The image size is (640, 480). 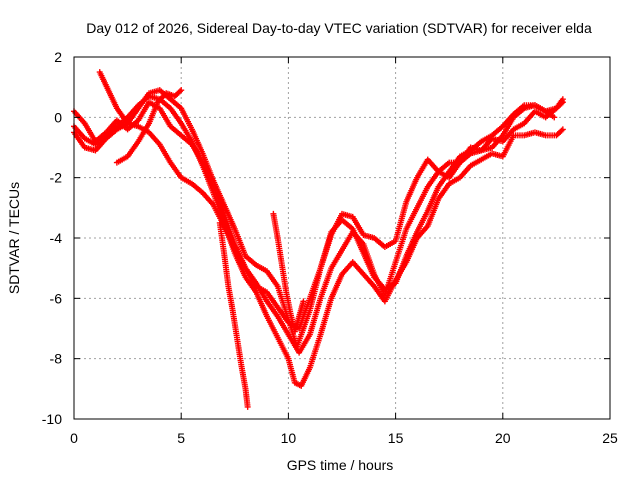 I want to click on y-tick-label: -6, so click(x=56, y=298).